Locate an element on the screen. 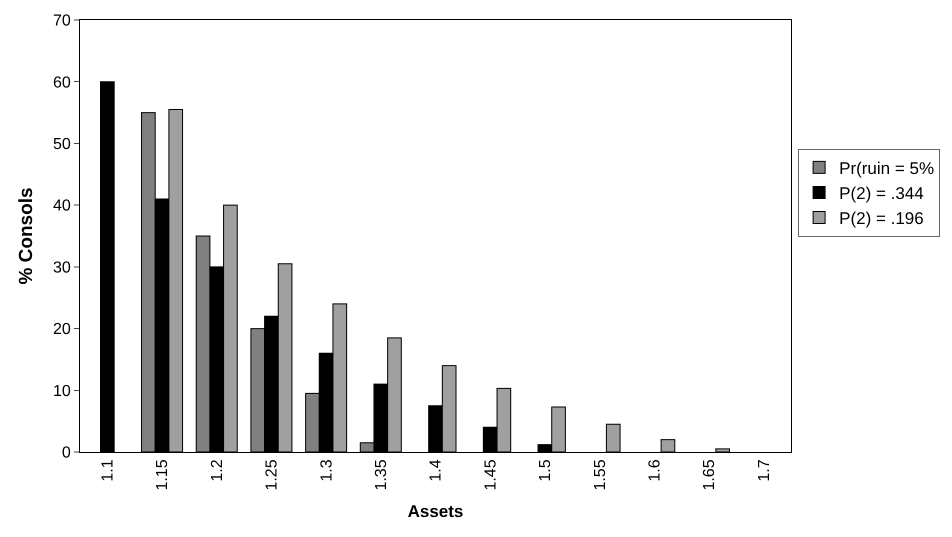  y-tick-label: 0 is located at coordinates (66, 453).